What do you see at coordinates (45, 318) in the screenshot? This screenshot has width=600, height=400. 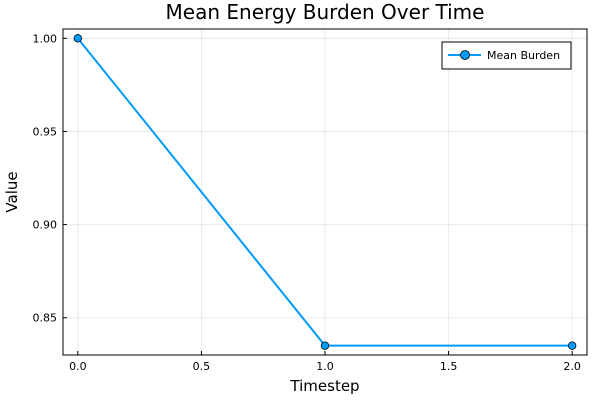 I see `y-tick-label: 0.85` at bounding box center [45, 318].